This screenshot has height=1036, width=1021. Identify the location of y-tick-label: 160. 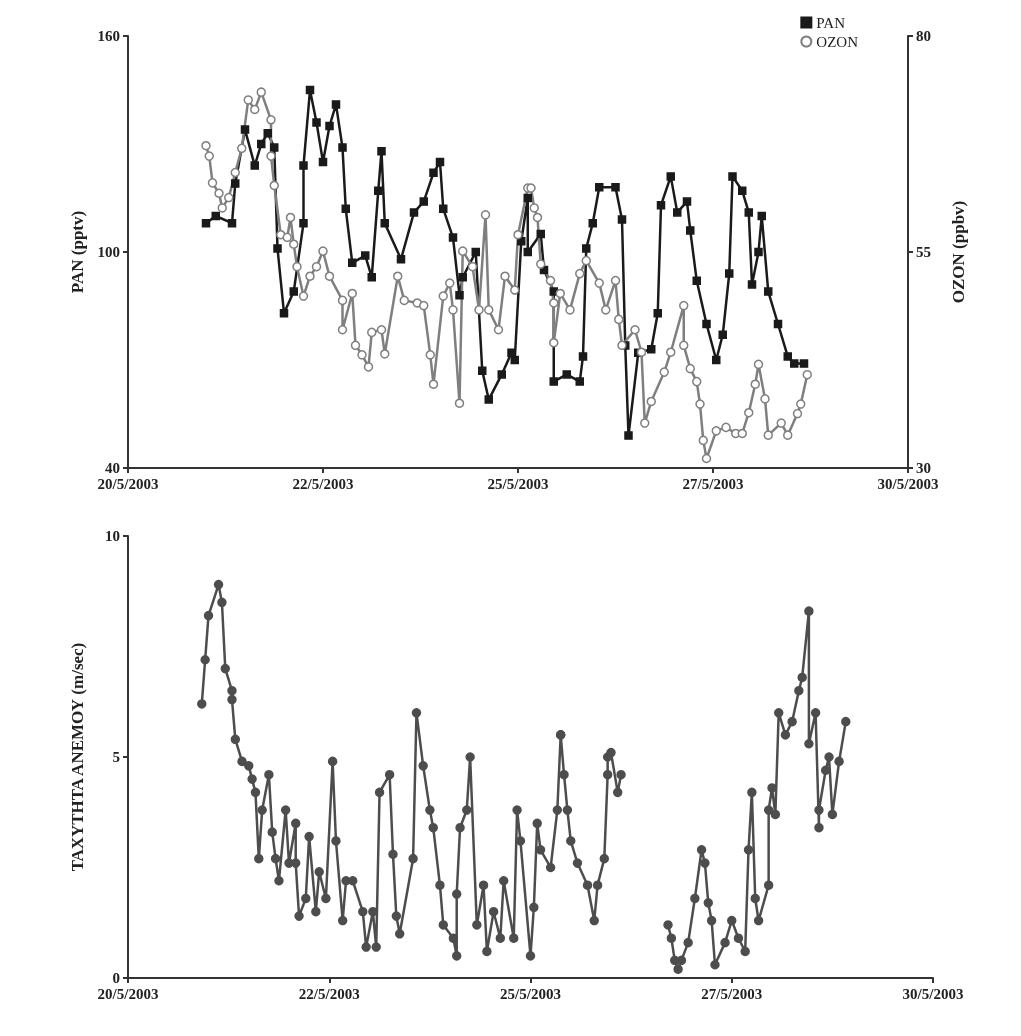
(108, 36).